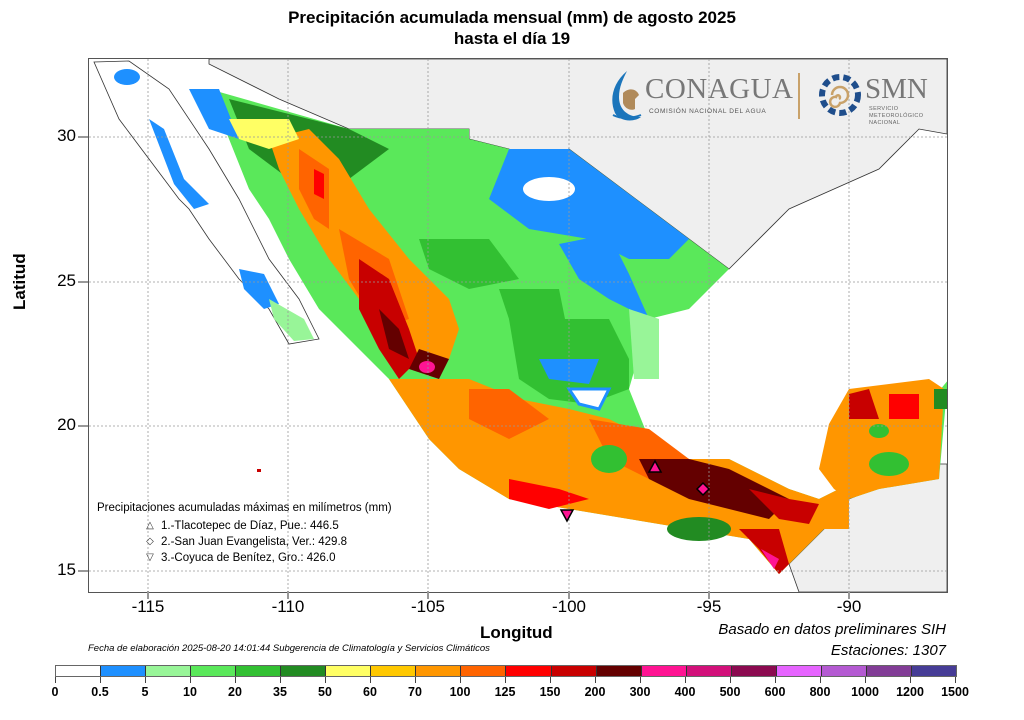 The width and height of the screenshot is (1024, 720). I want to click on water-eagle-icon, so click(627, 96).